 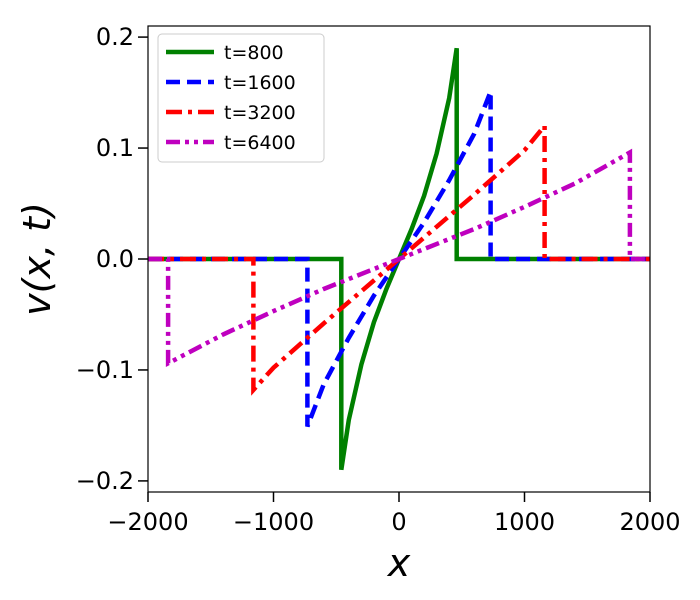 What do you see at coordinates (260, 143) in the screenshot?
I see `legend-label: t=6400` at bounding box center [260, 143].